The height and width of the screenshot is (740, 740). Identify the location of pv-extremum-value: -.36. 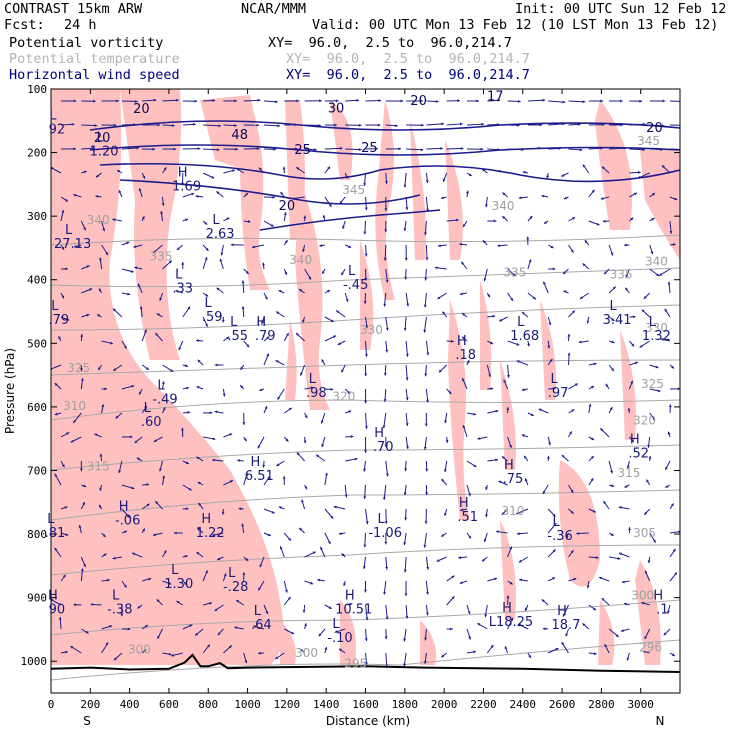
(559, 536).